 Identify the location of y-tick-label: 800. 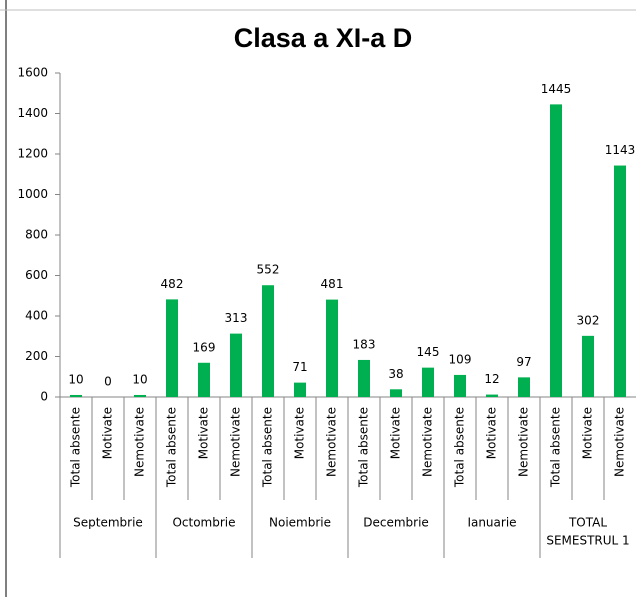
(36, 235).